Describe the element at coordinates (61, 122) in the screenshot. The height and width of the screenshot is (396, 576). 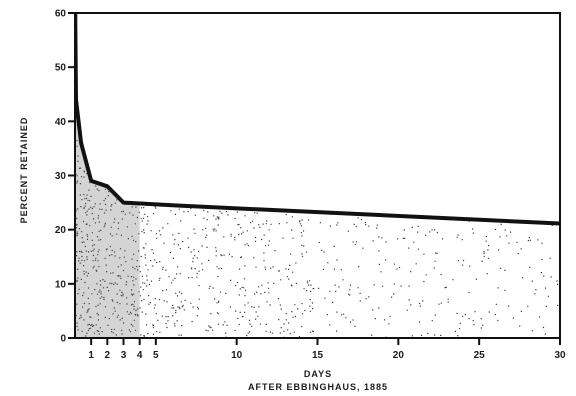
I see `y-tick-label: 40` at that location.